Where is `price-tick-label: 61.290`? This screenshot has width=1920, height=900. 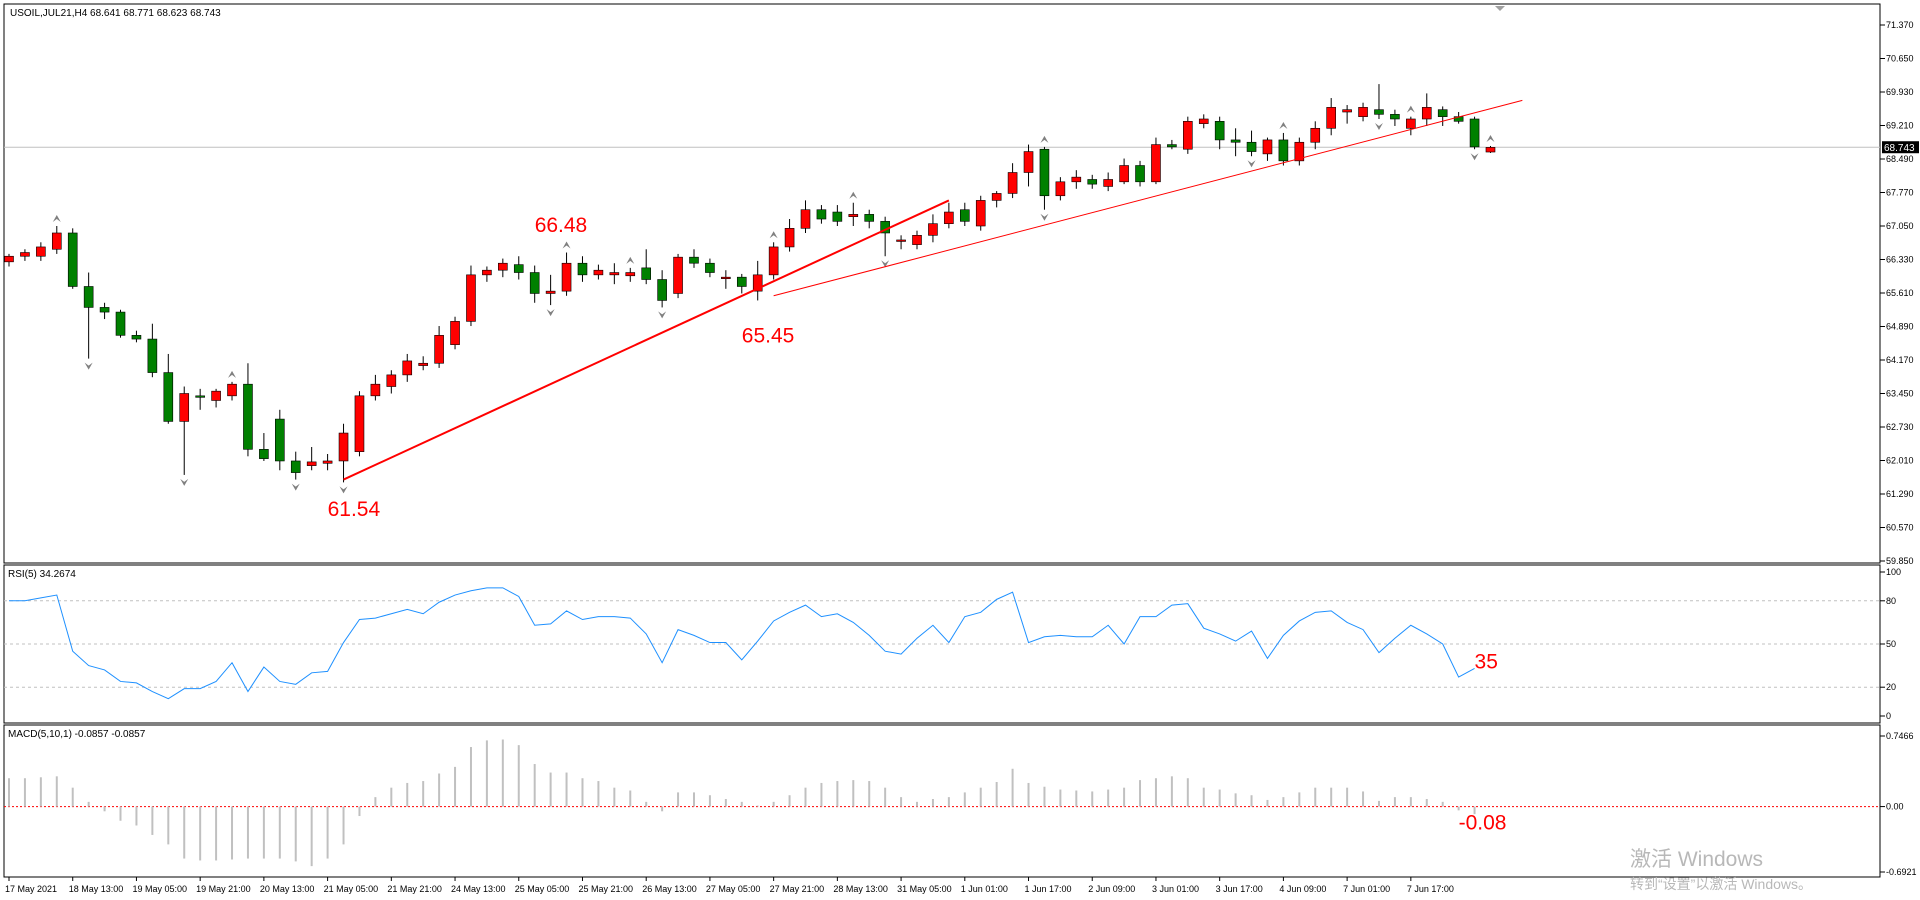
price-tick-label: 61.290 is located at coordinates (1900, 494).